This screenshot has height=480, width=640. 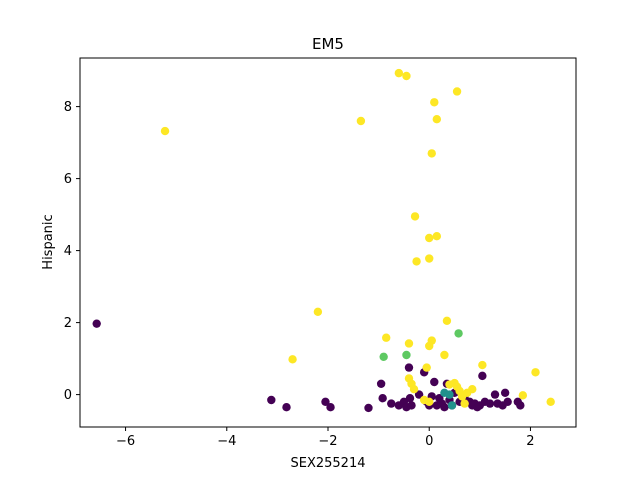 I want to click on x-tick-label: 2, so click(x=530, y=441).